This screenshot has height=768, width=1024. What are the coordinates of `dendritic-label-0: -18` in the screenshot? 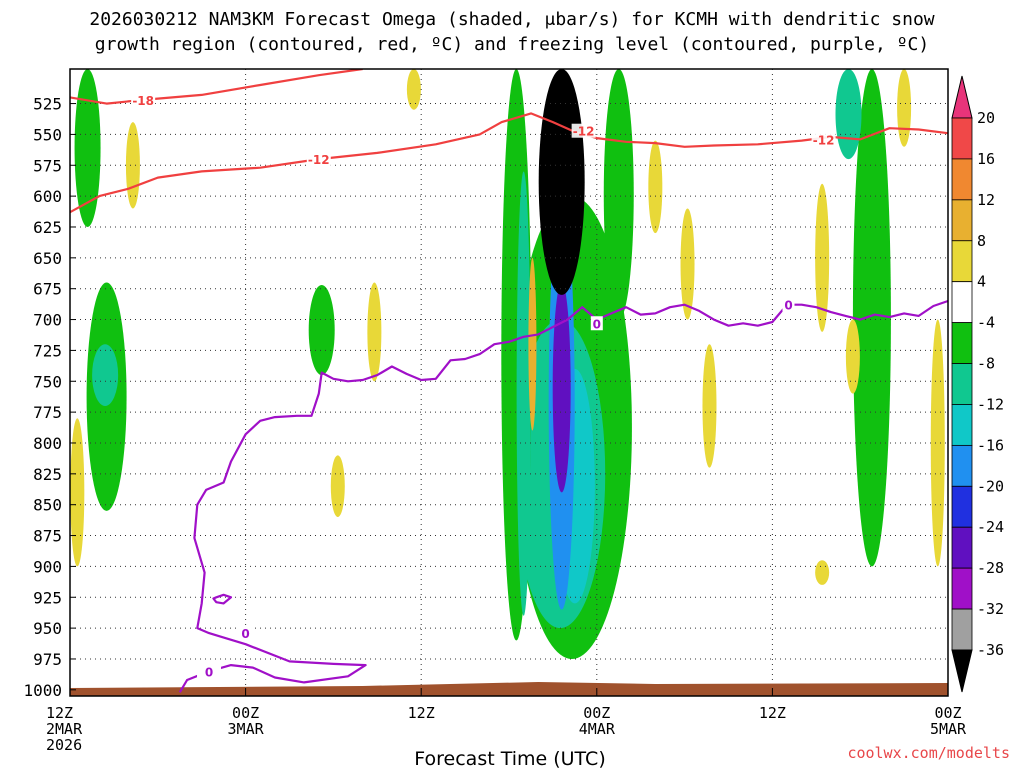 It's located at (143, 101).